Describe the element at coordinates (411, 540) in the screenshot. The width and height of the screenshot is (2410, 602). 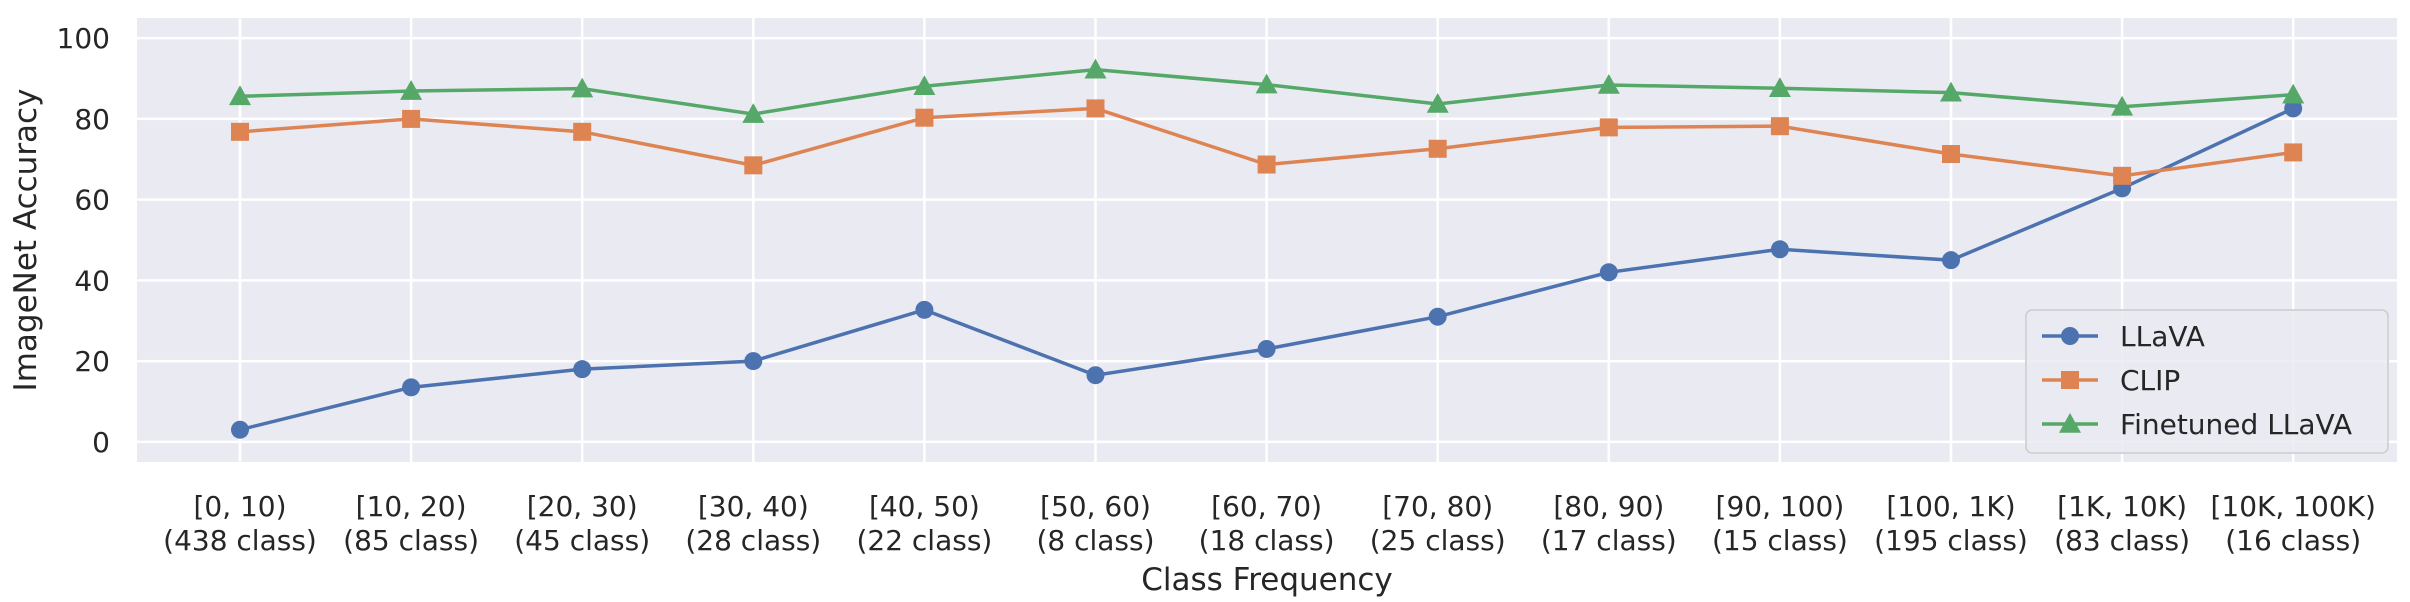
I see `x-tick-sublabel: (85 class)` at that location.